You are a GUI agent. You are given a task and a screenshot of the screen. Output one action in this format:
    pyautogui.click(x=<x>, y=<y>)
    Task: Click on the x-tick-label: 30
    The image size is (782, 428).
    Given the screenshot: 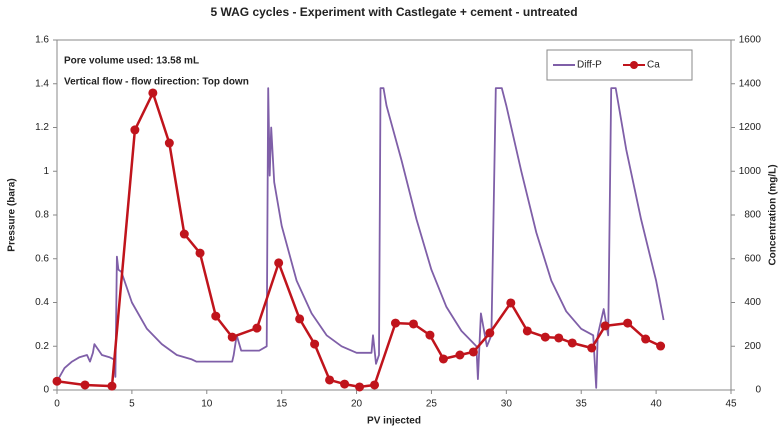 What is the action you would take?
    pyautogui.click(x=507, y=404)
    